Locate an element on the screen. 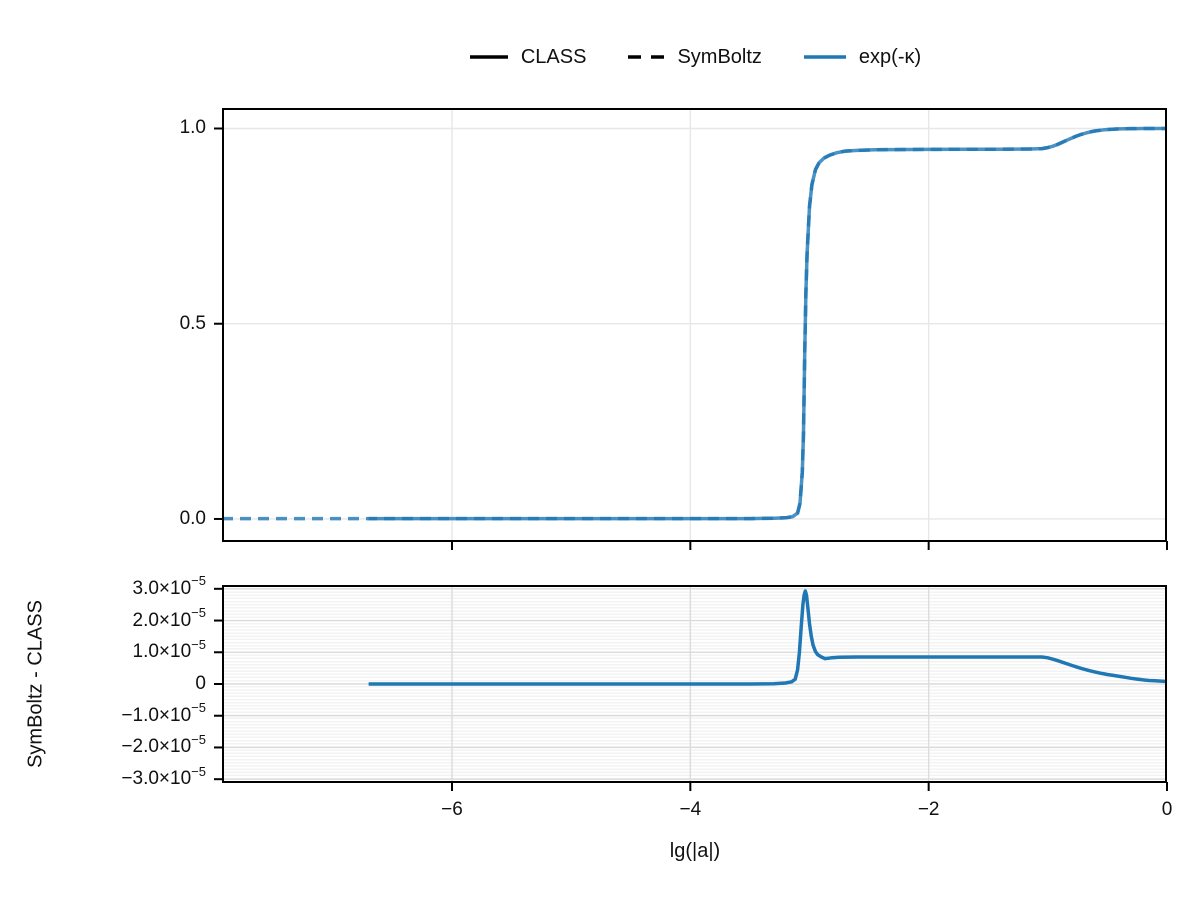 Image resolution: width=1200 pixels, height=900 pixels. x-axis-label: lg(|a|) is located at coordinates (695, 851).